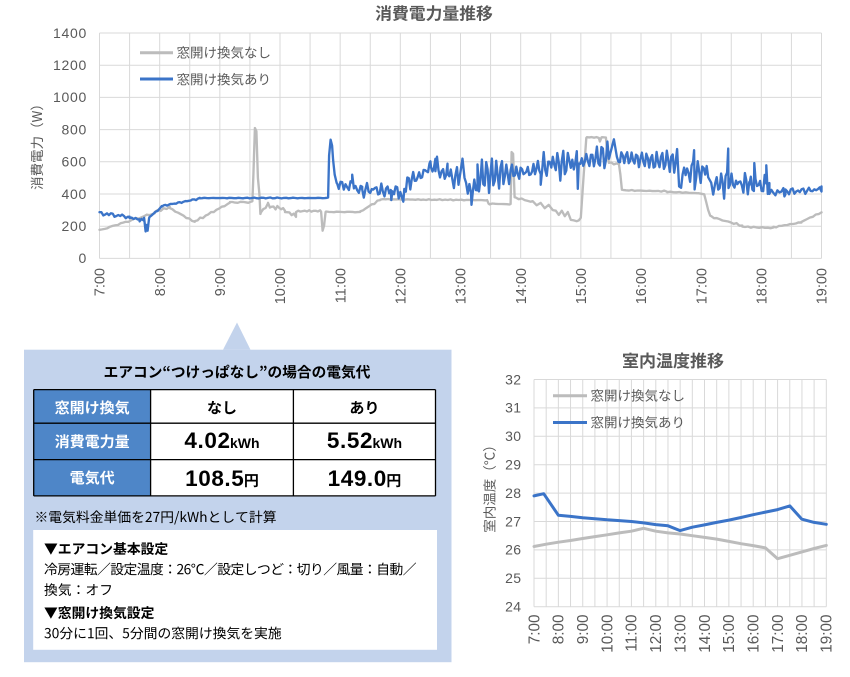 Image resolution: width=850 pixels, height=677 pixels. Describe the element at coordinates (70, 65) in the screenshot. I see `svg-text: 1200` at that location.